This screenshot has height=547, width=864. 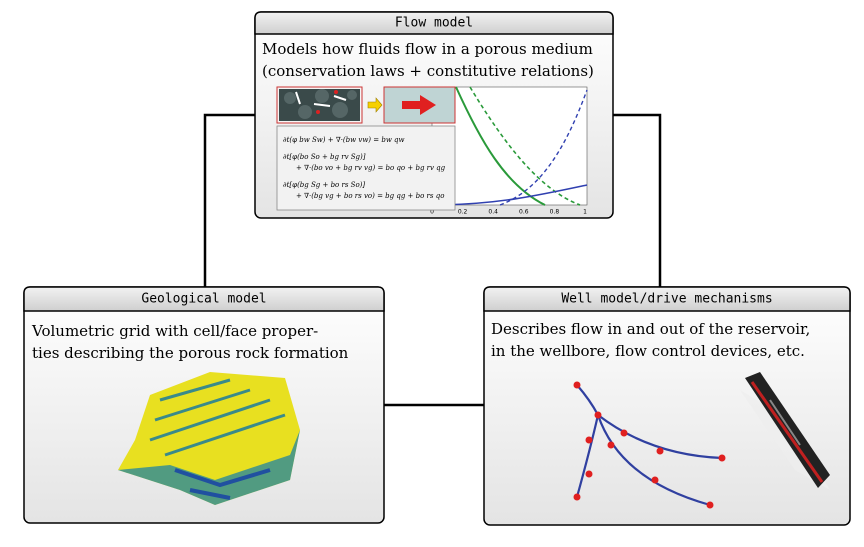 I want to click on equation: ∂t[φ(bg Sg + bo rs So)], so click(x=324, y=185).